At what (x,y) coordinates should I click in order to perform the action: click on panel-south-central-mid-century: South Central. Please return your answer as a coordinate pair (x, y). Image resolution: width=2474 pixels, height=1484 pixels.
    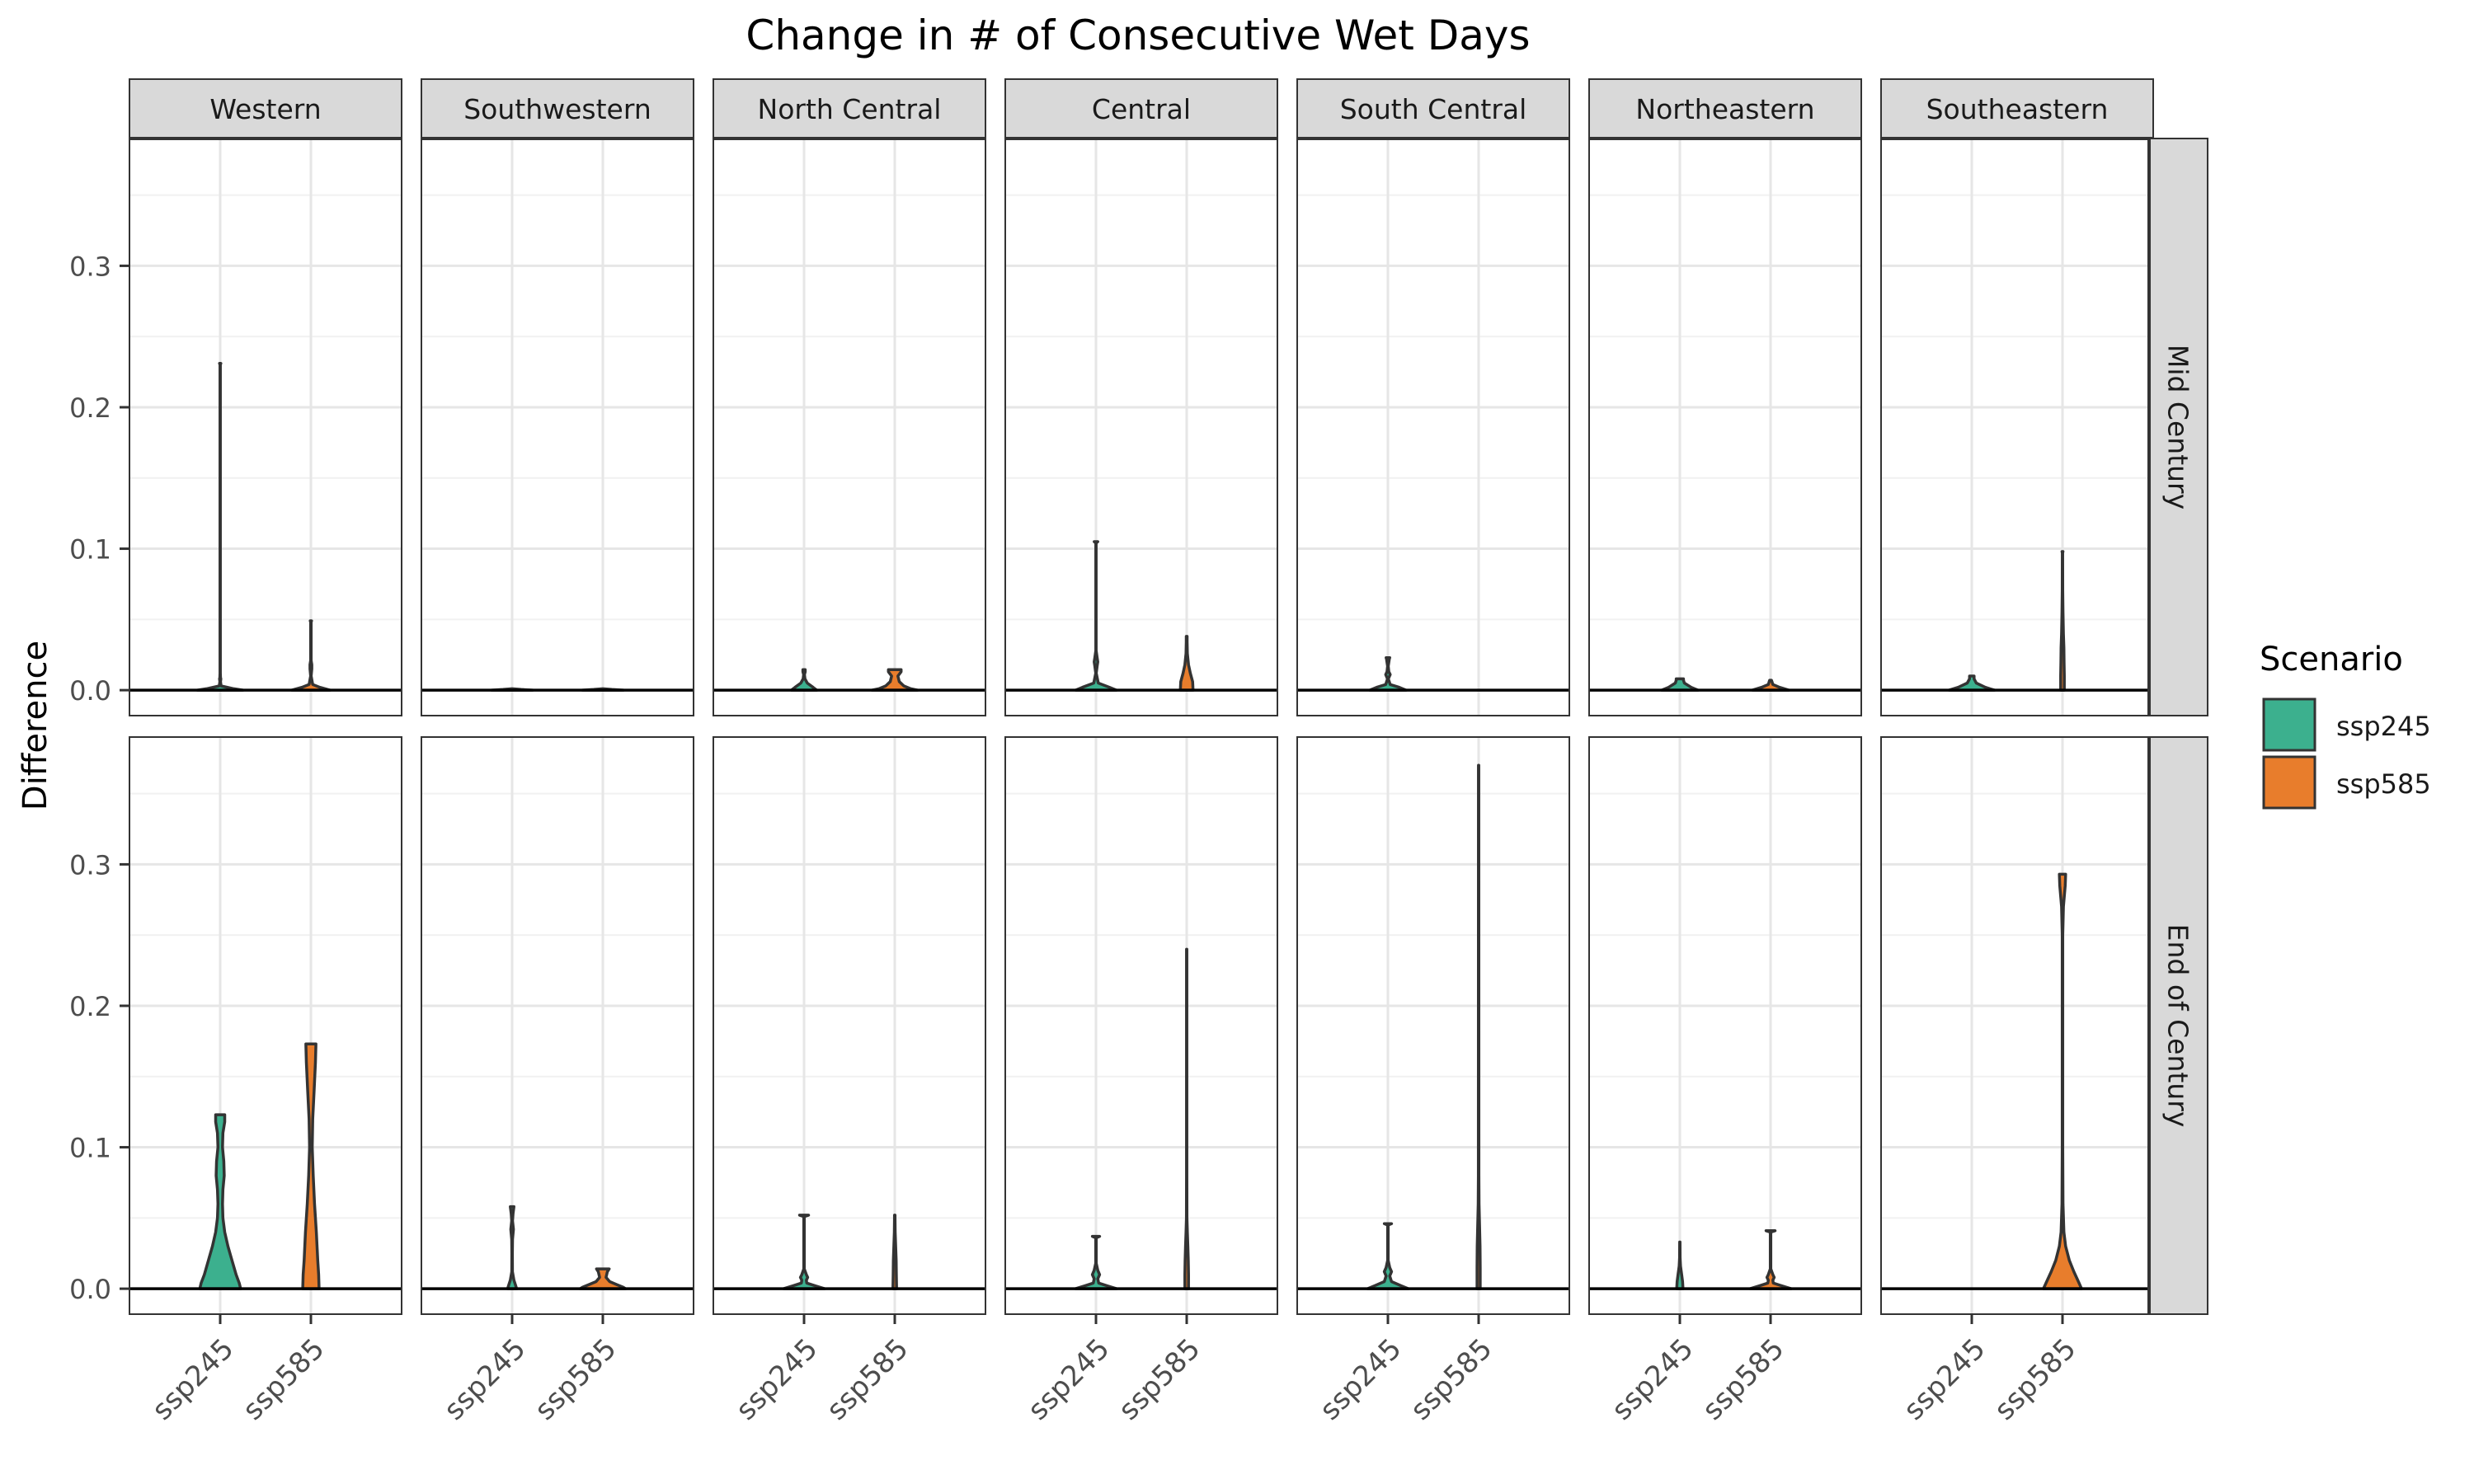
    Looking at the image, I should click on (1433, 397).